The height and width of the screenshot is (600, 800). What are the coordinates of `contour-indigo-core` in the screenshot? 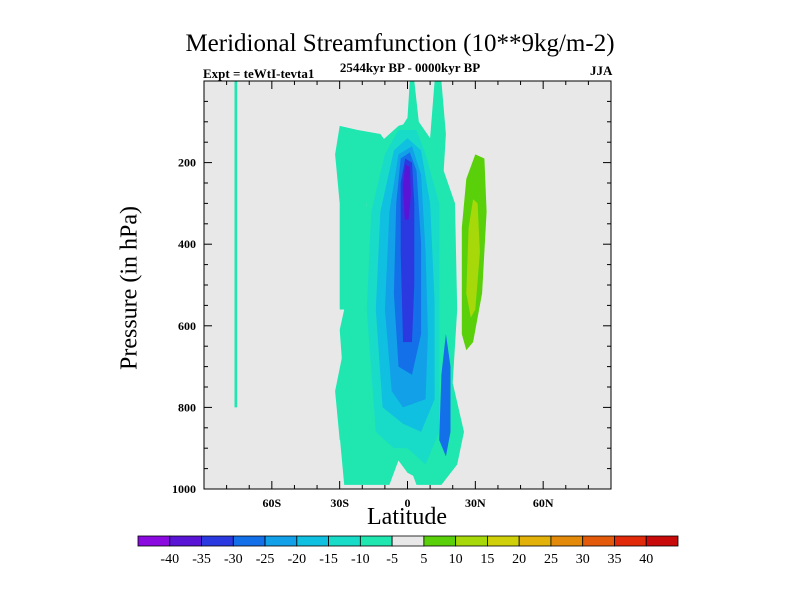 It's located at (407, 192).